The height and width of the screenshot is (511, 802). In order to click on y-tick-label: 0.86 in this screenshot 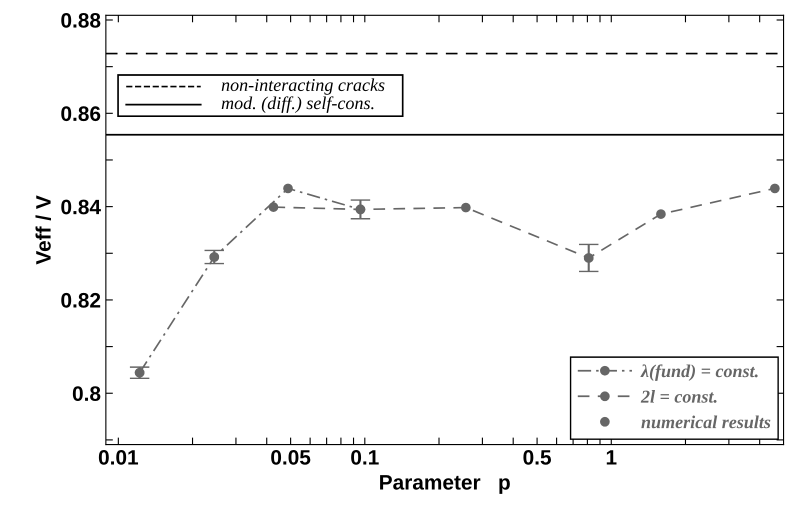, I will do `click(80, 114)`.